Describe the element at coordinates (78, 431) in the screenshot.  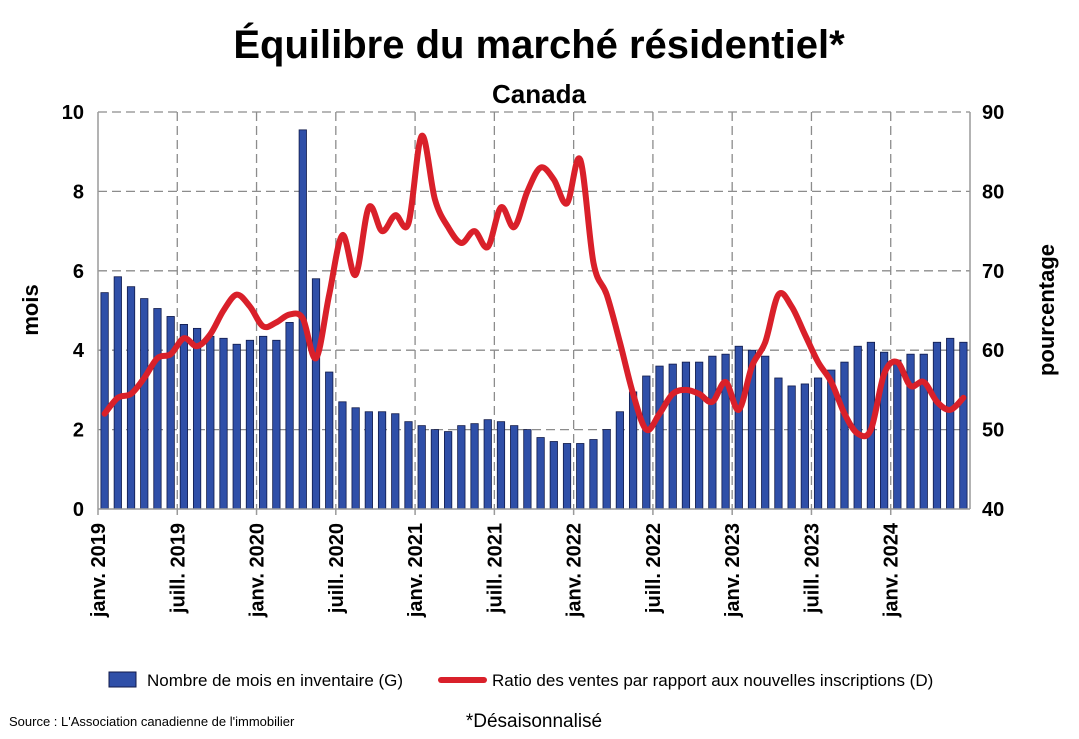
I see `y-tick-left-label: 2` at that location.